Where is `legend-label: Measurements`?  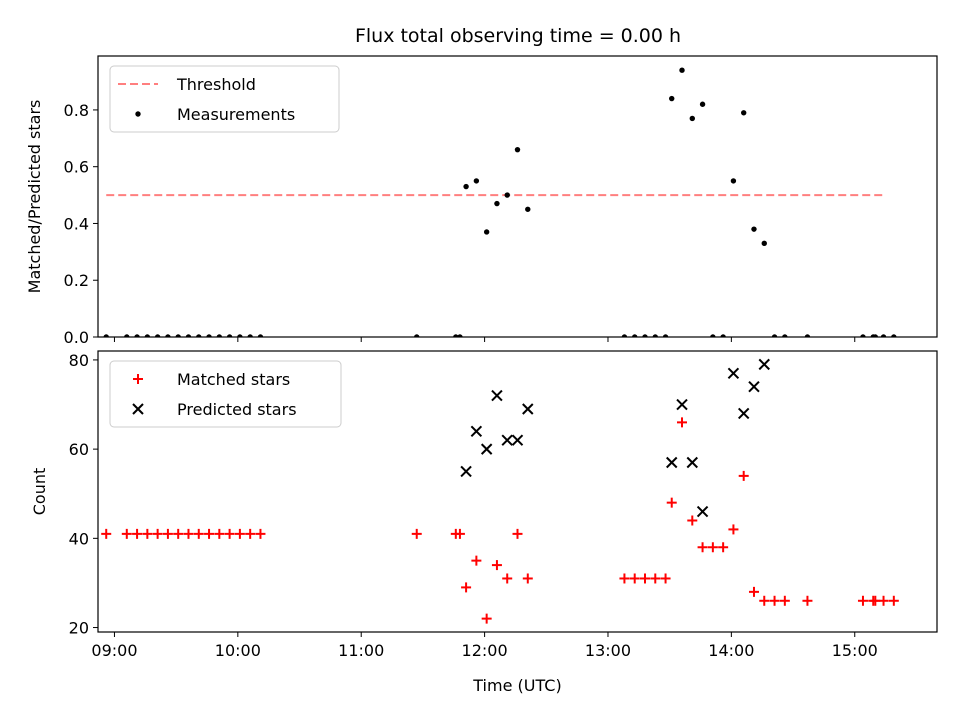
legend-label: Measurements is located at coordinates (236, 114).